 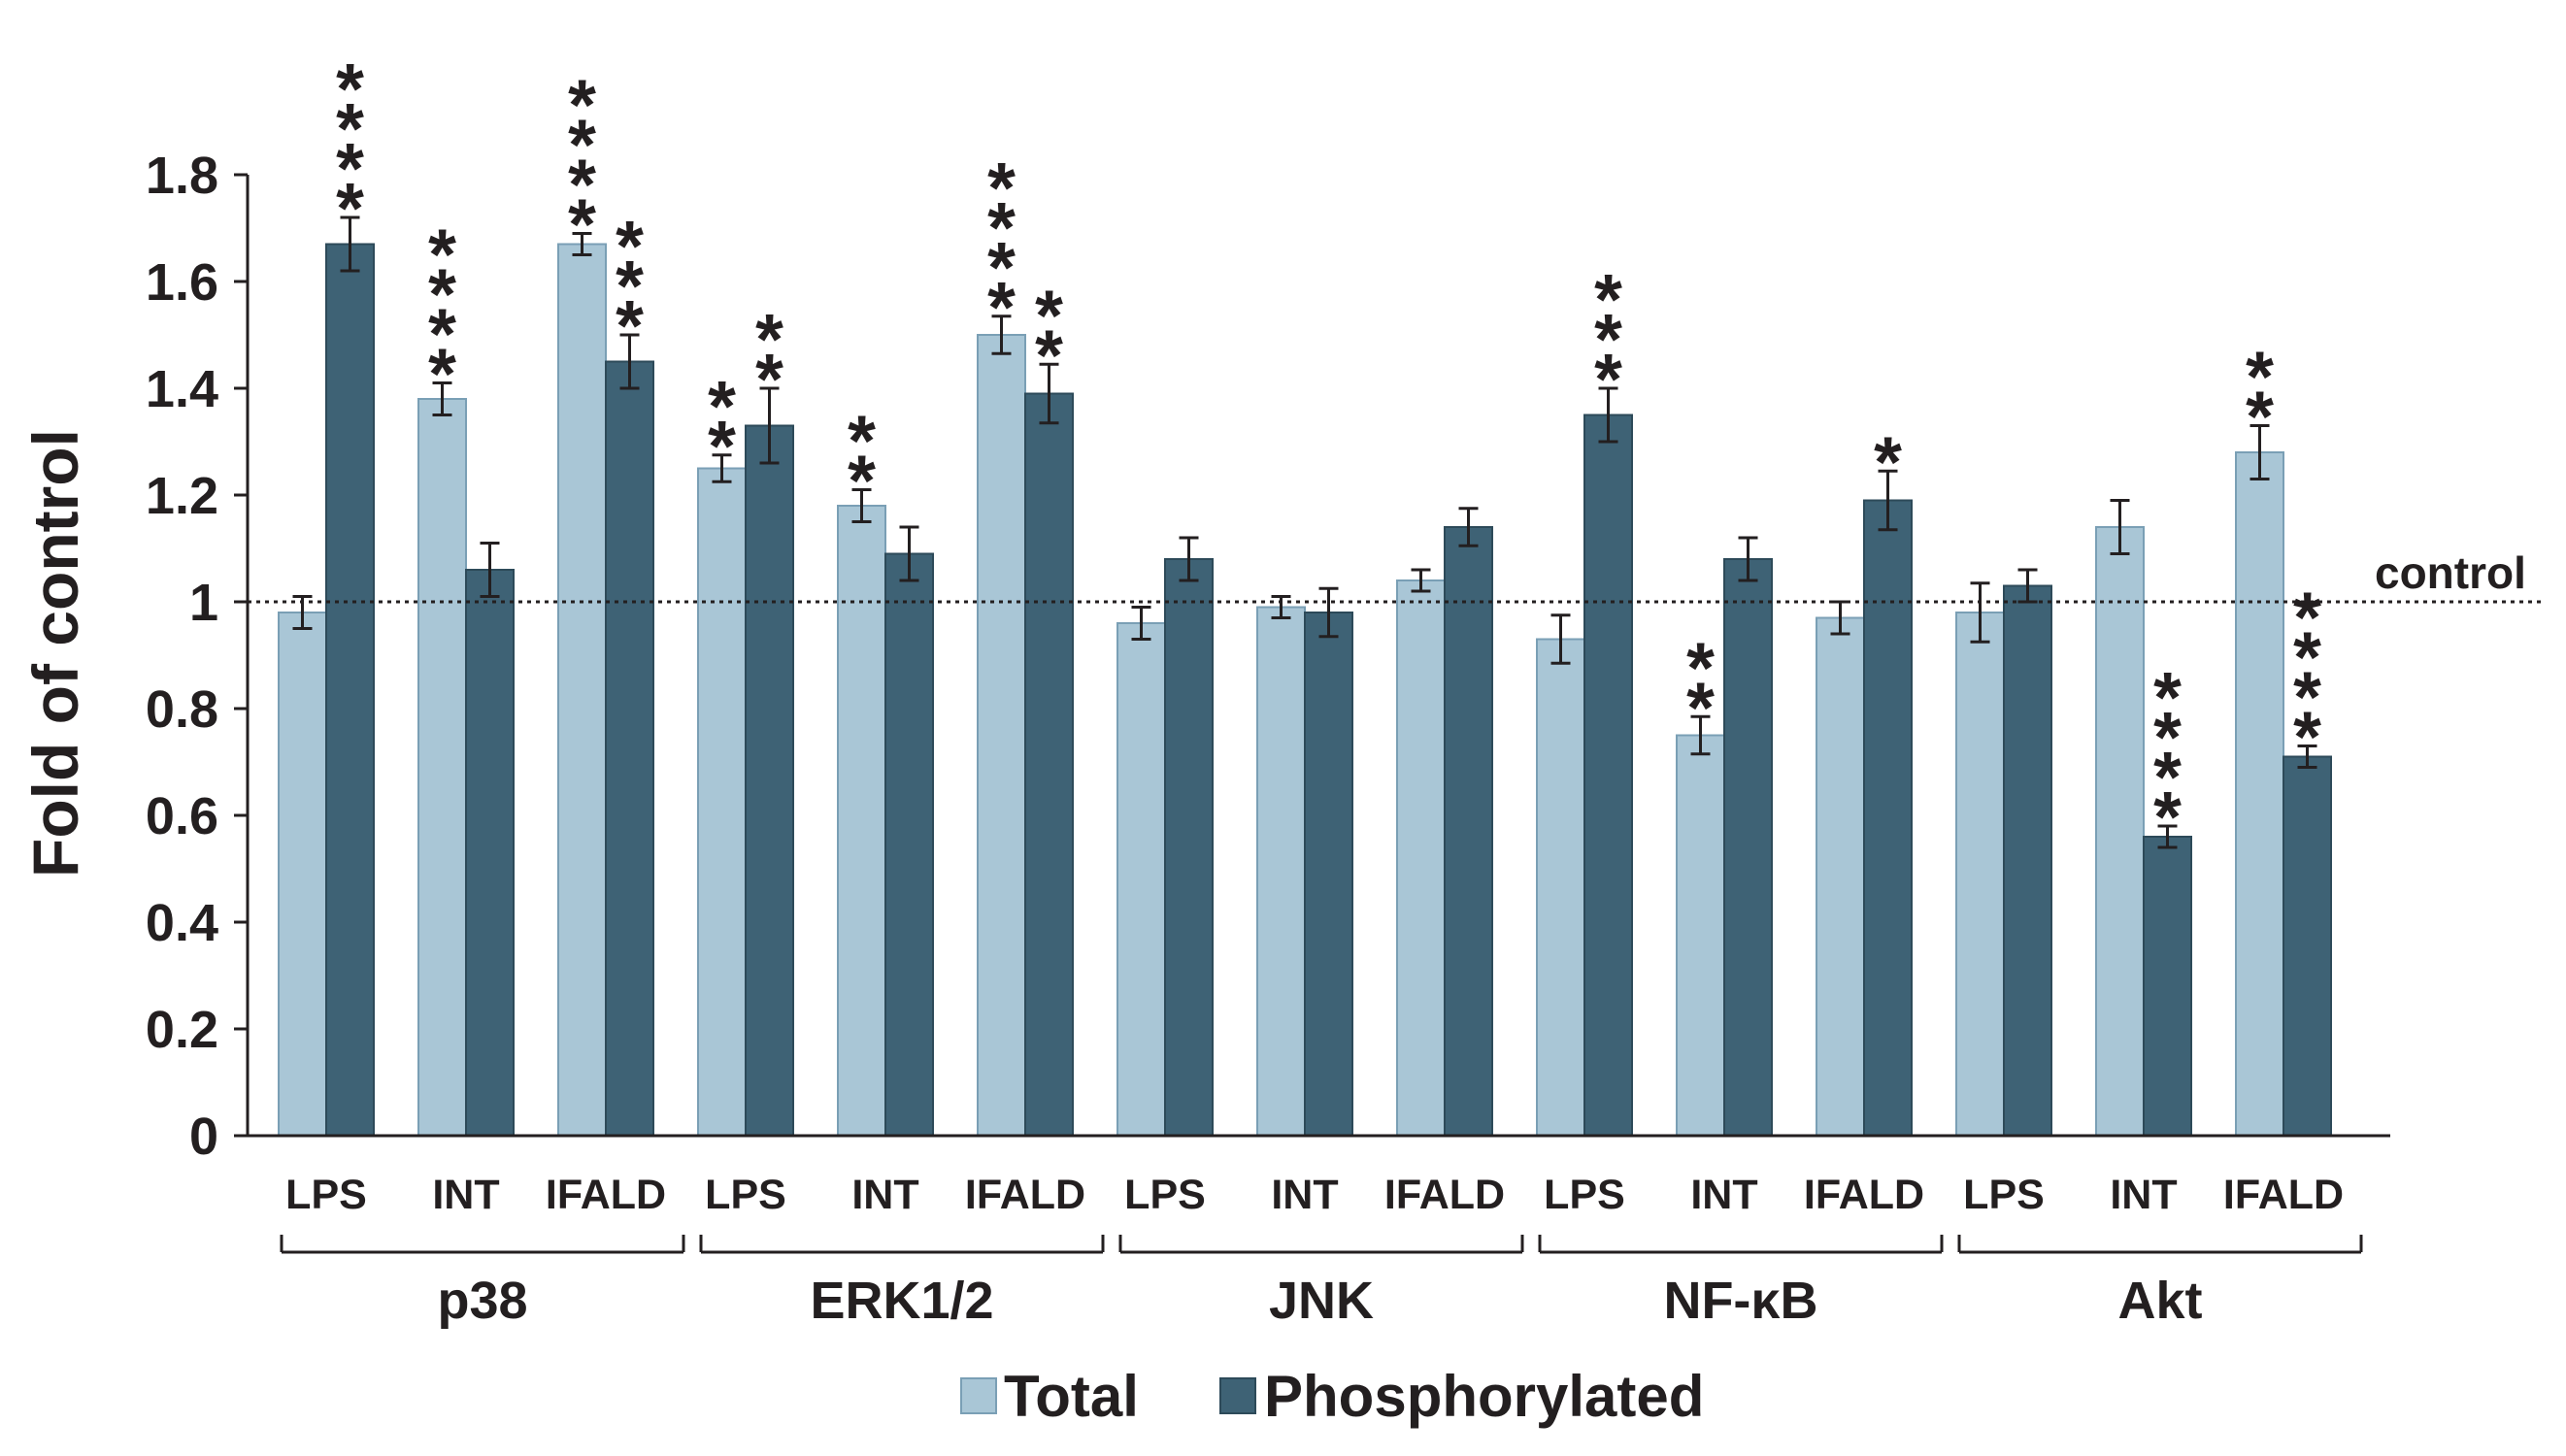 I want to click on bar-total-nf-b-int, so click(x=1700, y=935).